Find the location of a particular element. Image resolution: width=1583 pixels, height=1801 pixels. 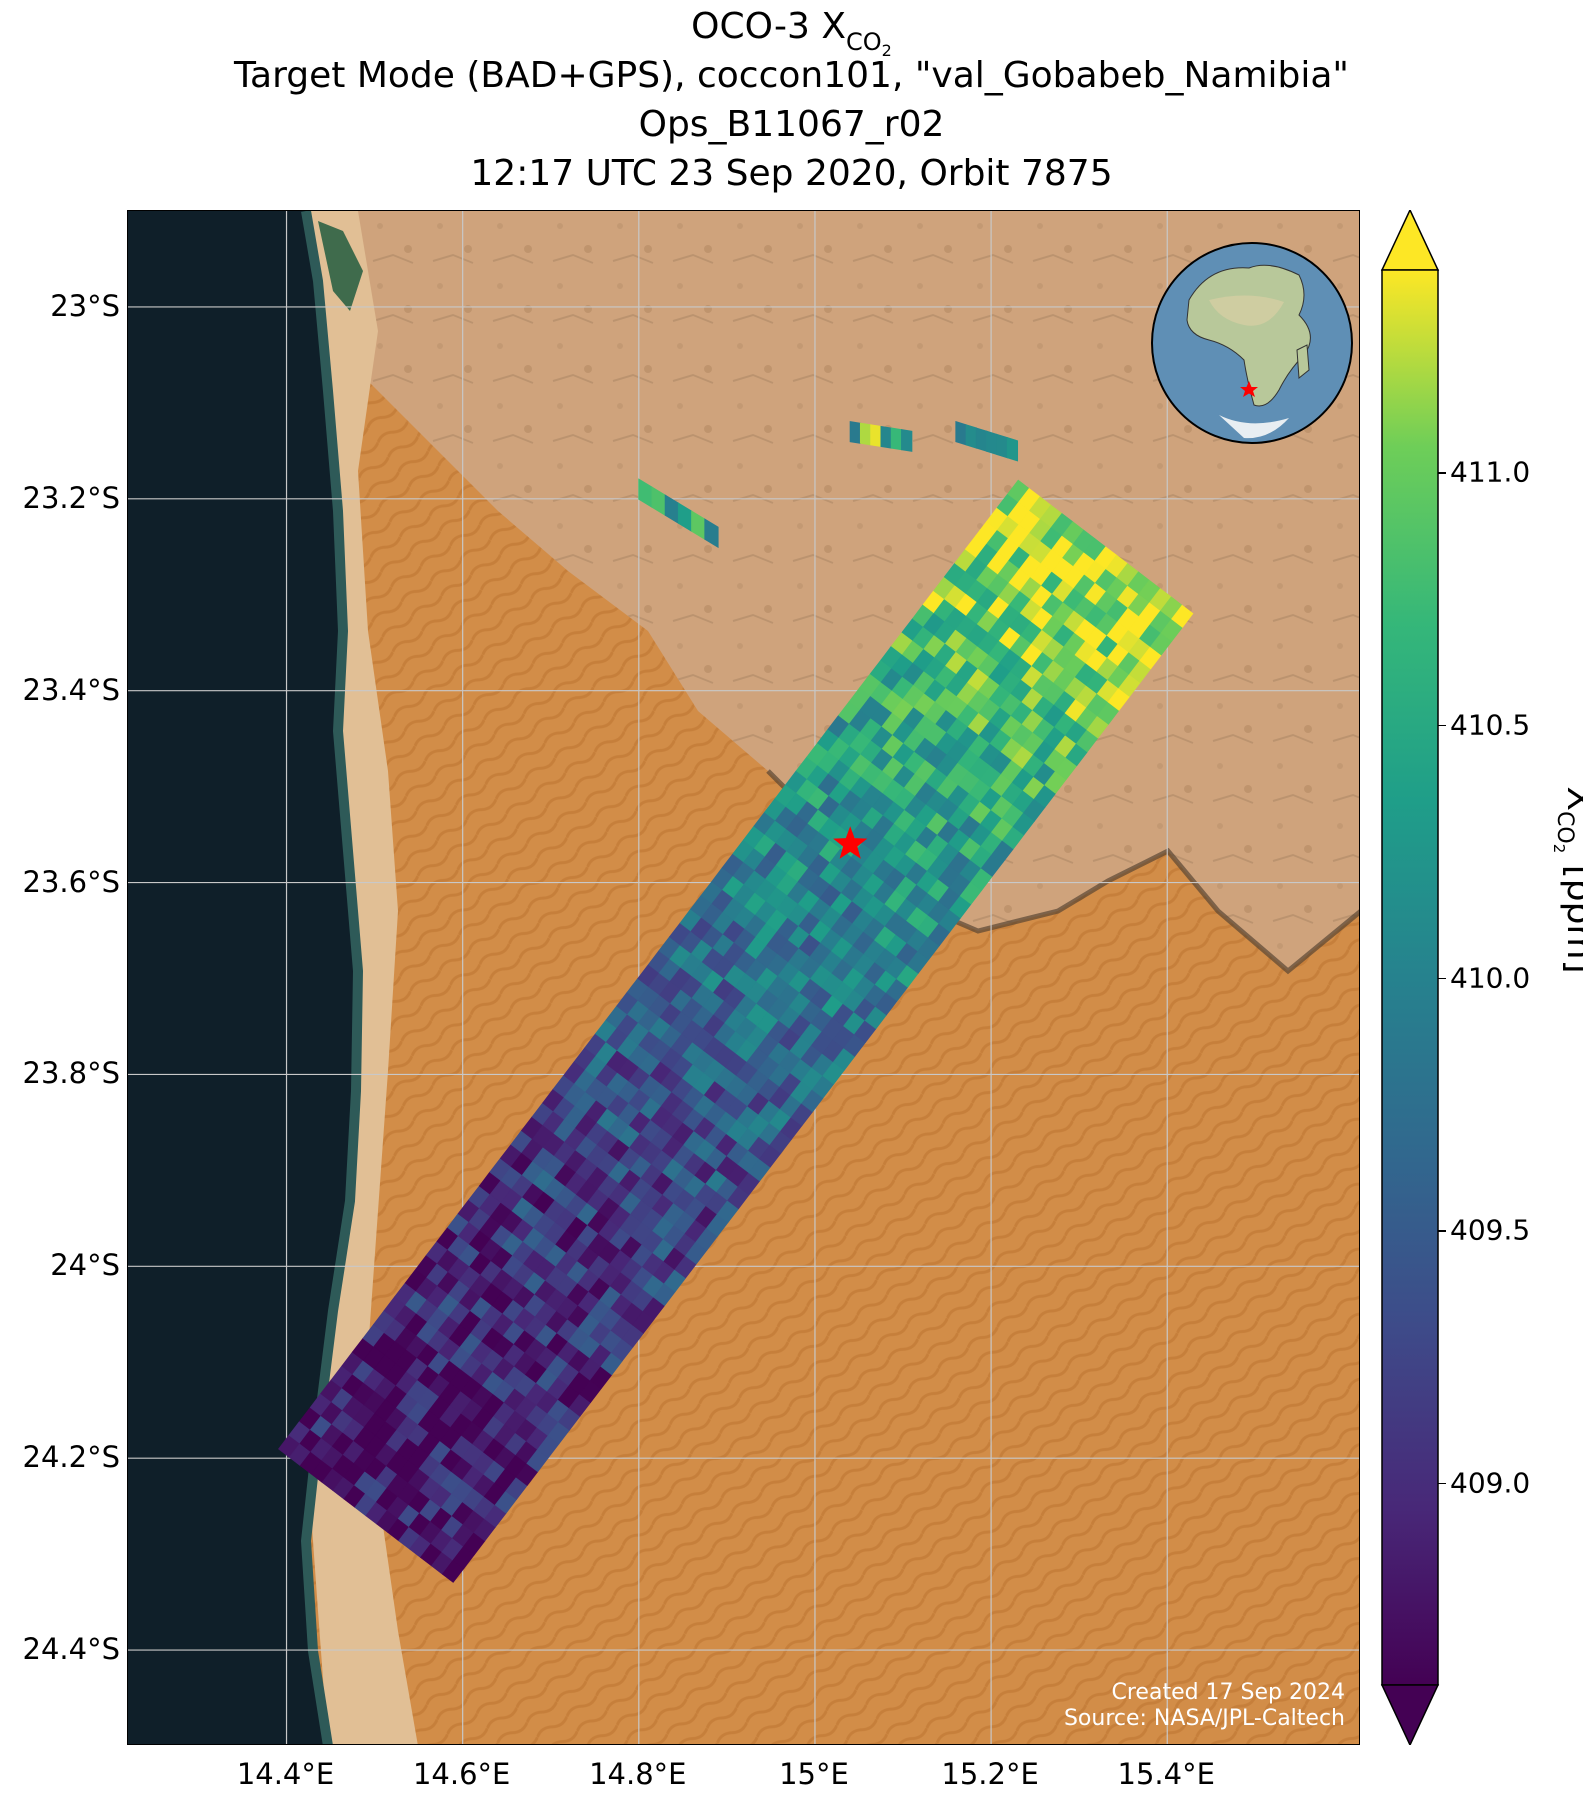

lon-tick-label: 14.8°E is located at coordinates (638, 1774).